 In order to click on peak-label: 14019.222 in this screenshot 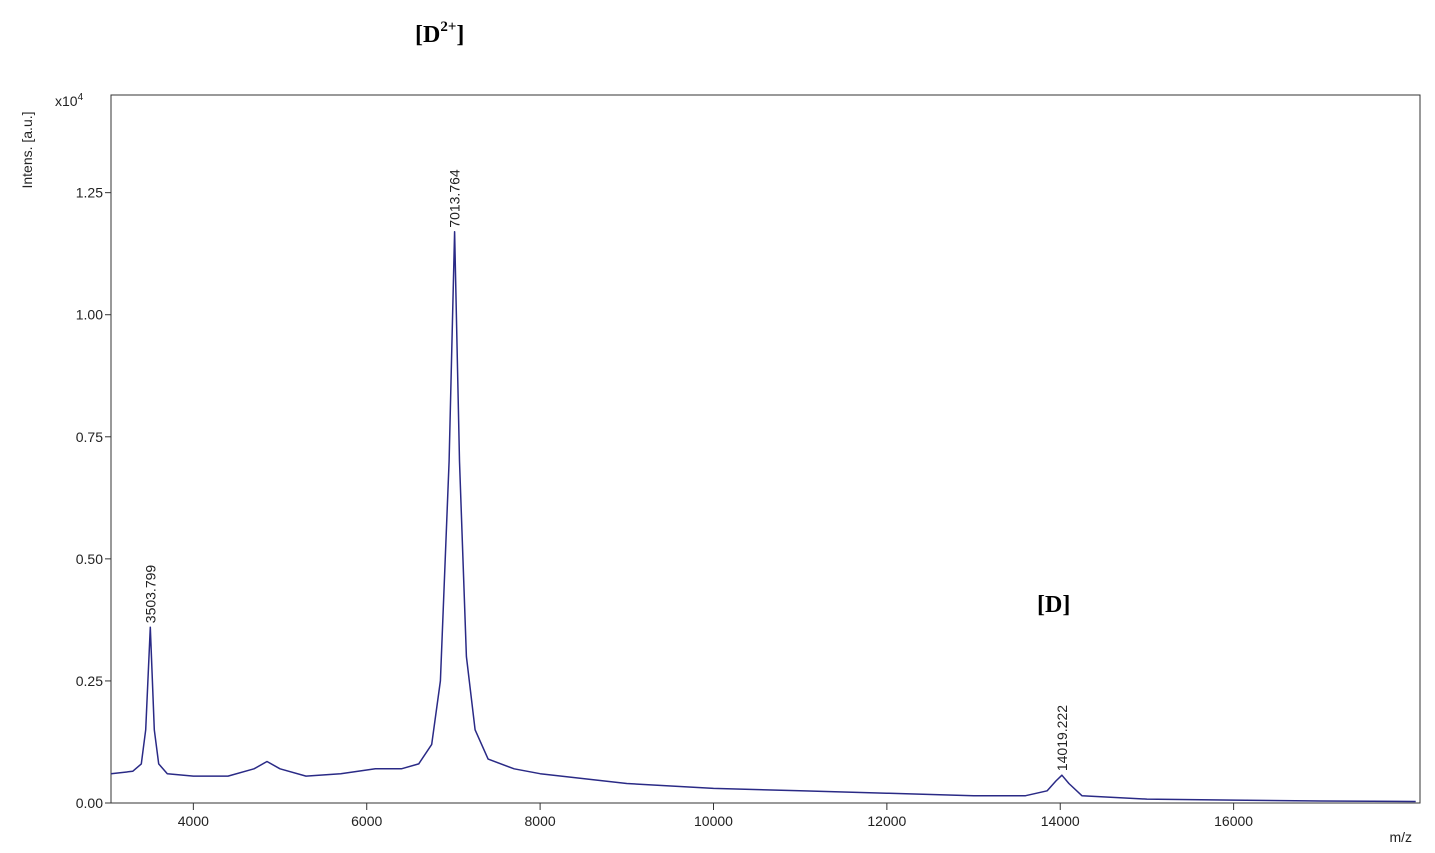, I will do `click(1062, 738)`.